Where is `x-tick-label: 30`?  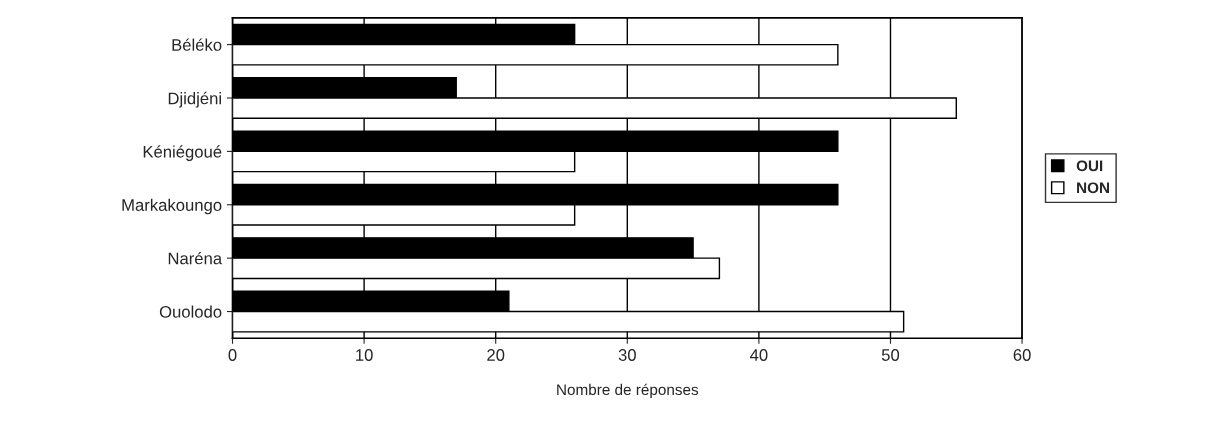
x-tick-label: 30 is located at coordinates (627, 355).